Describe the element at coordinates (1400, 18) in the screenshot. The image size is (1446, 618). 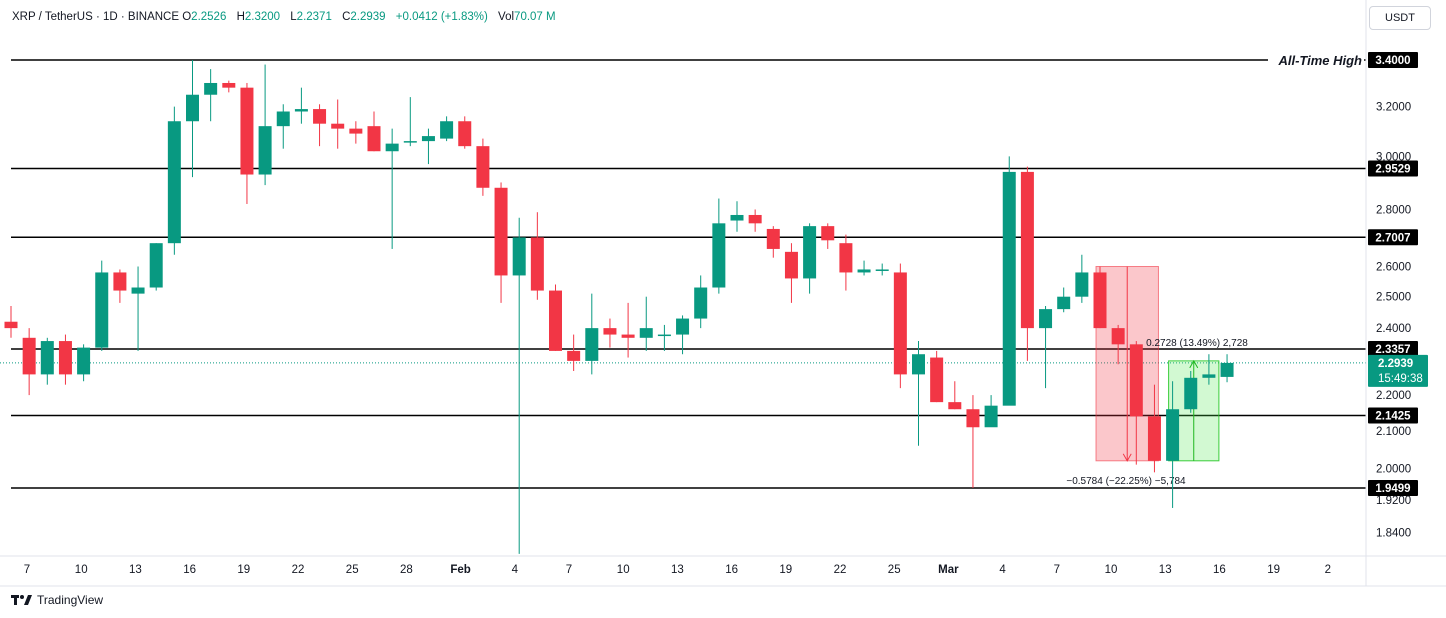
I see `currency-button: USDT` at that location.